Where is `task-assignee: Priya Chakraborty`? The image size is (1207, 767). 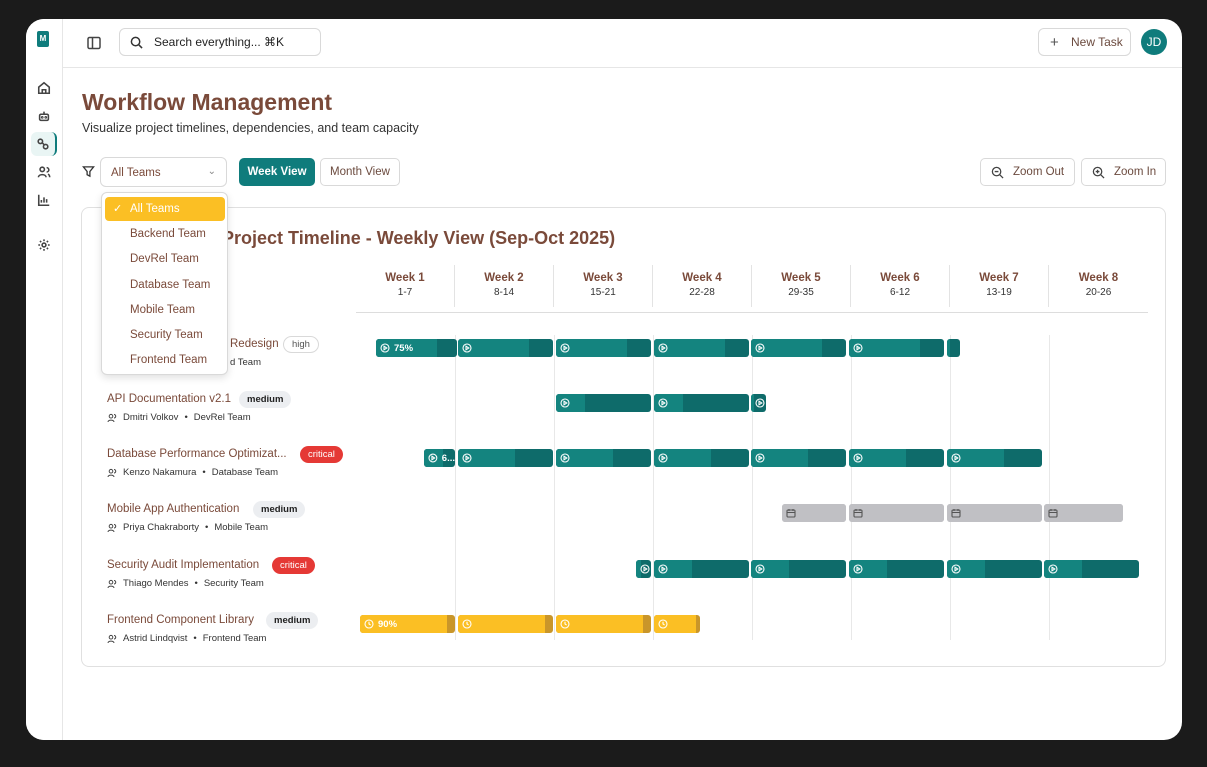 task-assignee: Priya Chakraborty is located at coordinates (161, 527).